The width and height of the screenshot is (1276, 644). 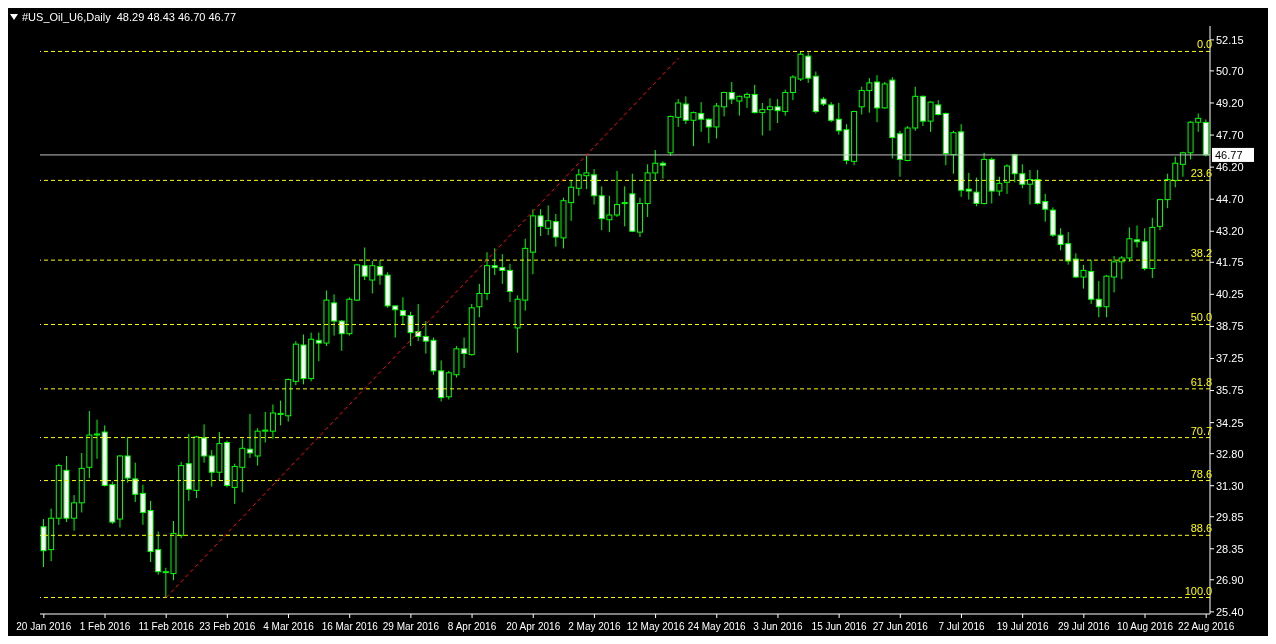 What do you see at coordinates (1230, 262) in the screenshot?
I see `y-tick-label: 41.75` at bounding box center [1230, 262].